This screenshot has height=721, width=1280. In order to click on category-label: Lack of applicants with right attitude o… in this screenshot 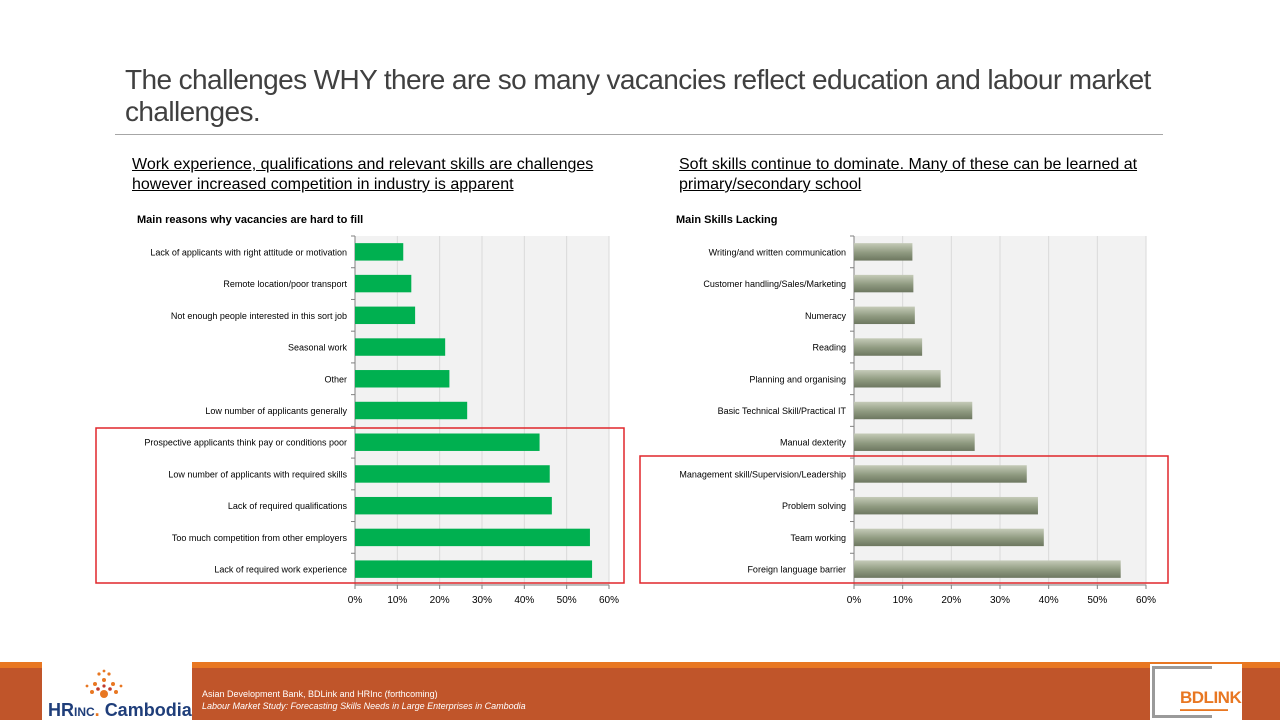, I will do `click(248, 252)`.